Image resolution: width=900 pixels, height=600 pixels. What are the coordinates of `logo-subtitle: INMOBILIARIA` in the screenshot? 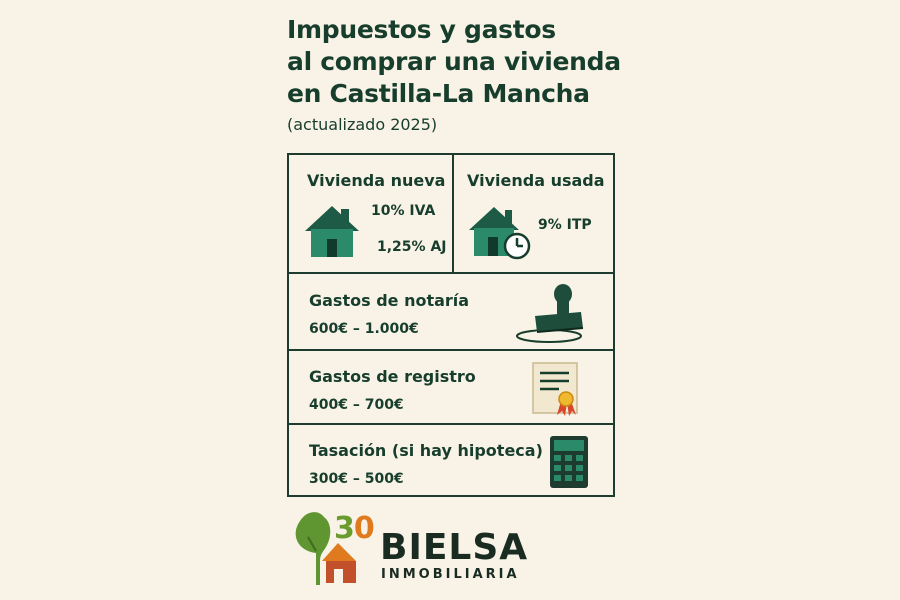 It's located at (450, 574).